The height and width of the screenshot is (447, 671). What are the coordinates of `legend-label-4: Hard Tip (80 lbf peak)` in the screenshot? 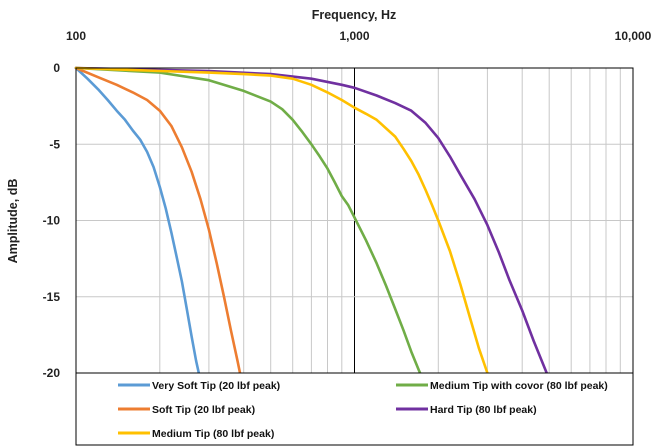 It's located at (483, 410).